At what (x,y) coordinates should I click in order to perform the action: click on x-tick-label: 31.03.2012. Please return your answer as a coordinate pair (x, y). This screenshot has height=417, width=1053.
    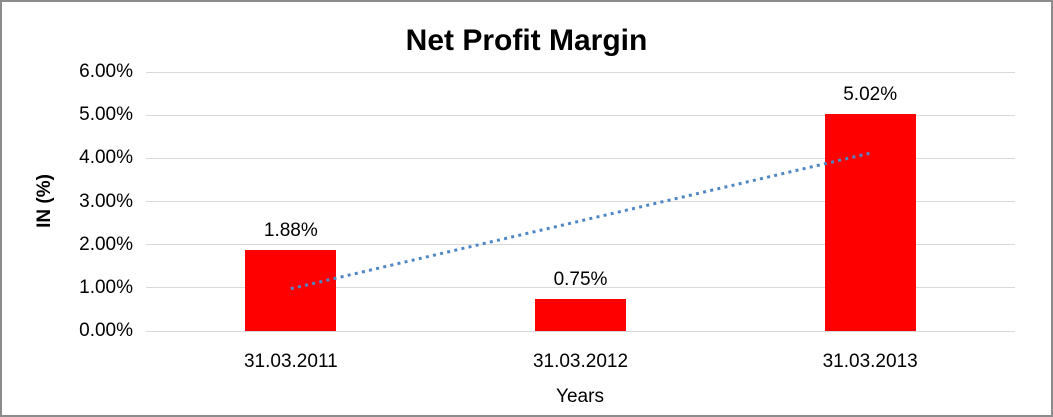
    Looking at the image, I should click on (580, 361).